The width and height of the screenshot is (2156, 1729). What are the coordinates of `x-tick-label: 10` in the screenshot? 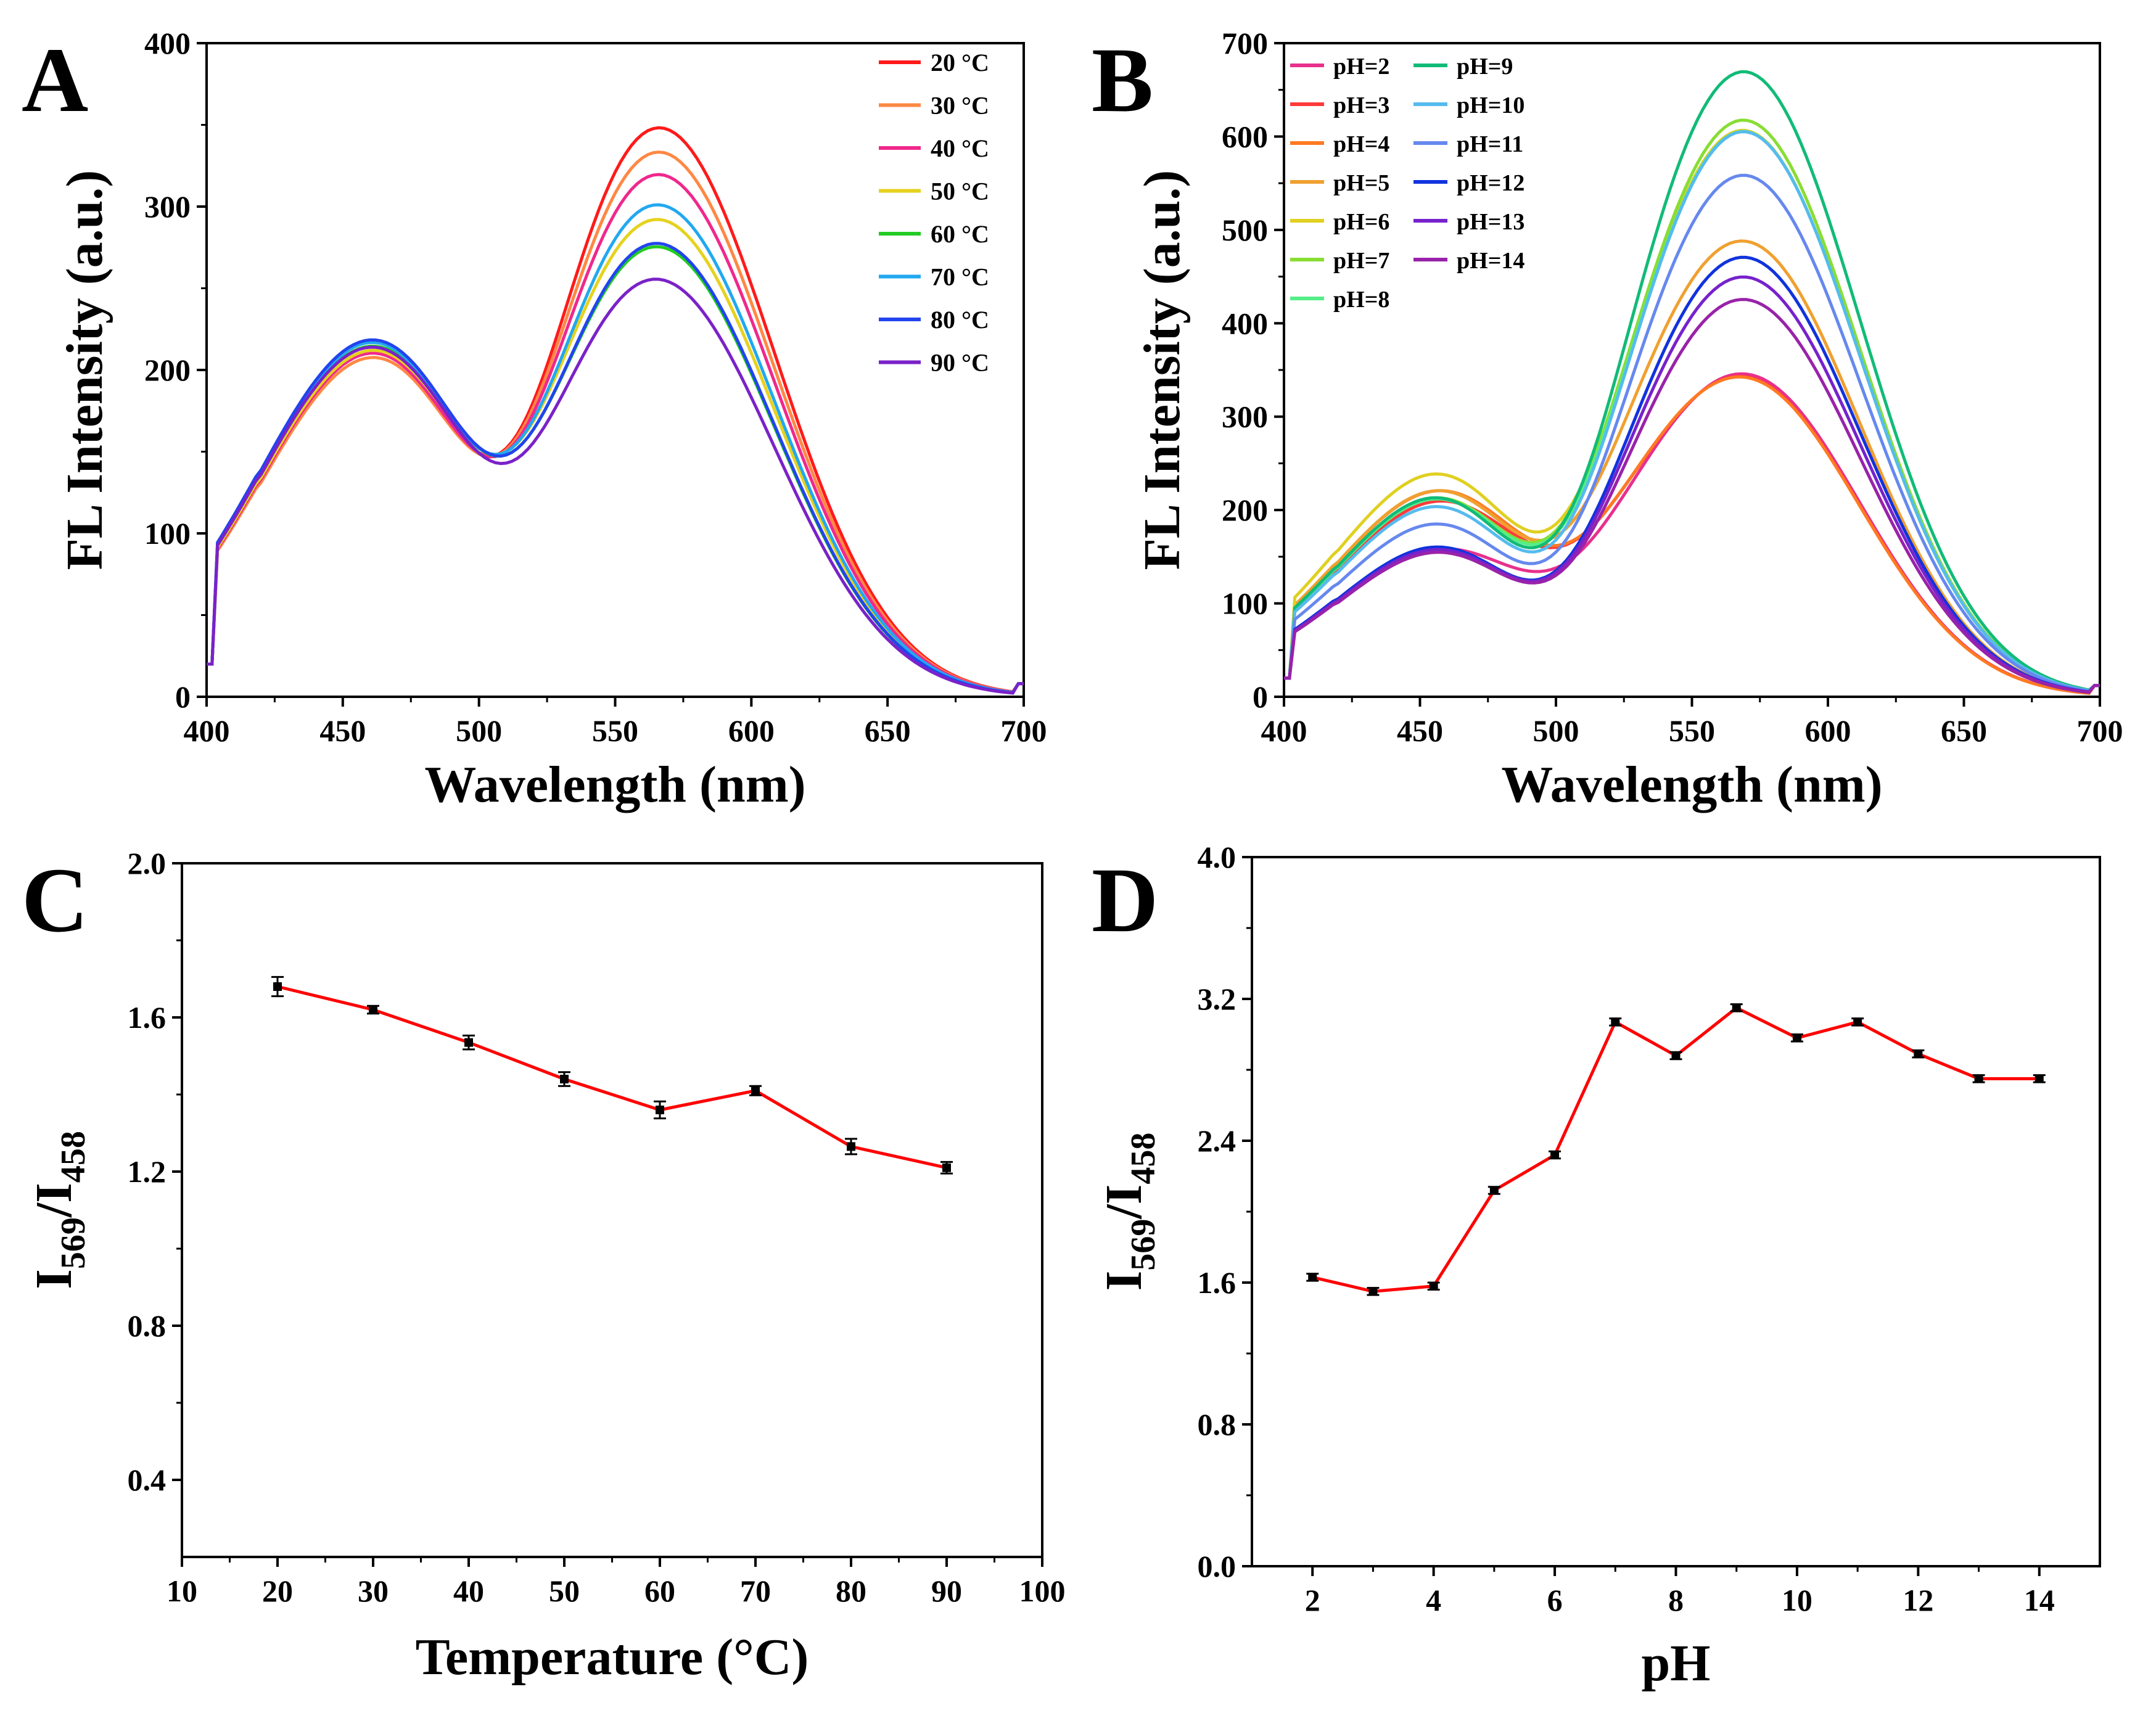 It's located at (182, 1591).